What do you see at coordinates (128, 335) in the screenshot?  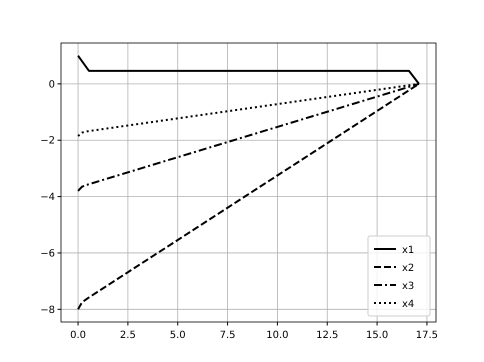 I see `x-tick-label: 2.5` at bounding box center [128, 335].